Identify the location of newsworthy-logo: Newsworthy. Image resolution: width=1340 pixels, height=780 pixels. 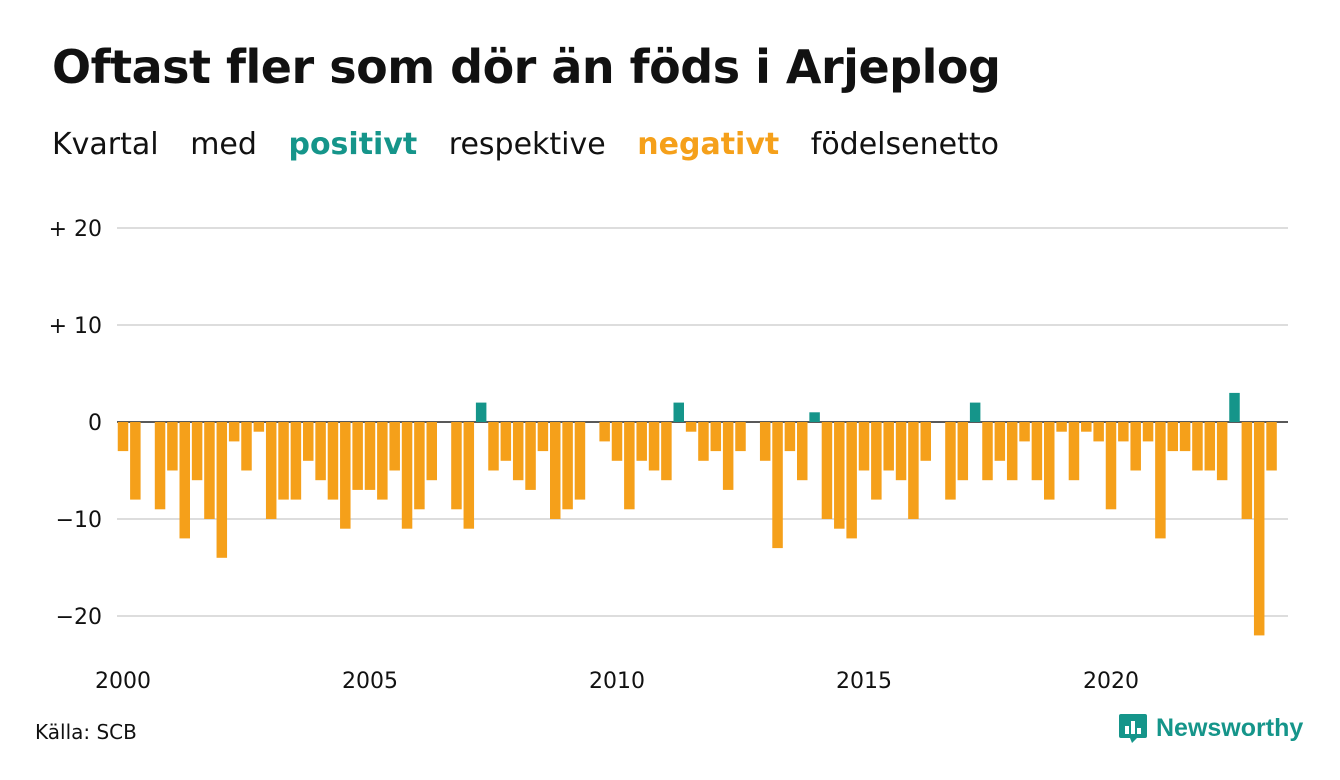
(1210, 728).